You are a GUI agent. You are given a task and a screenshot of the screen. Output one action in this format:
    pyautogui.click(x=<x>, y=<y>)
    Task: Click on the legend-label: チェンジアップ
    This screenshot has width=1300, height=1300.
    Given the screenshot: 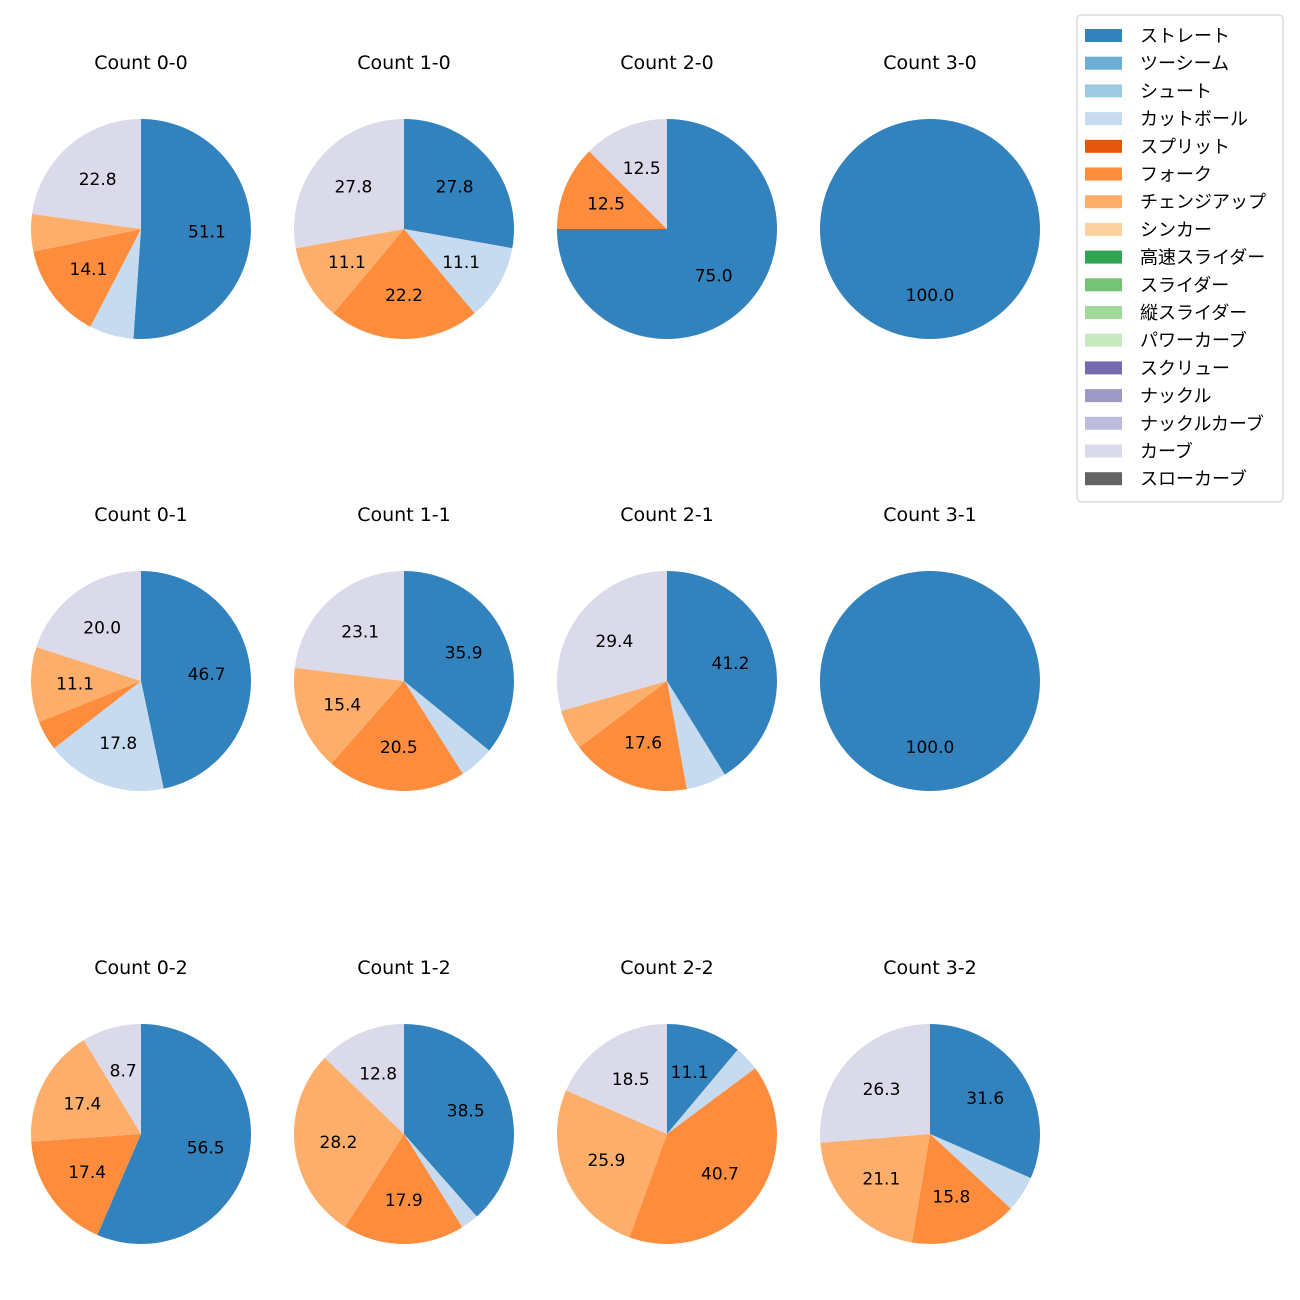 What is the action you would take?
    pyautogui.click(x=1203, y=202)
    